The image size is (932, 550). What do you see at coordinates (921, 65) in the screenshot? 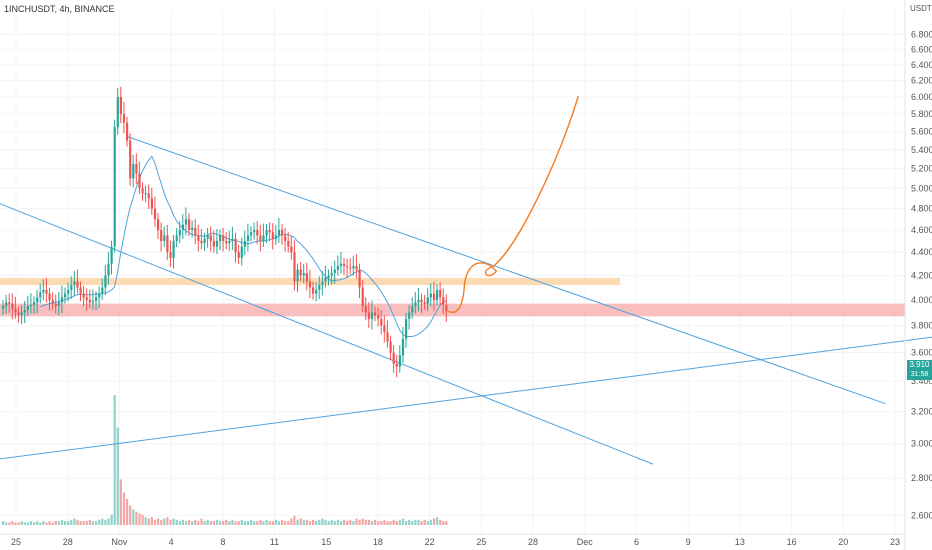
I see `y-tick-label: 6.400` at bounding box center [921, 65].